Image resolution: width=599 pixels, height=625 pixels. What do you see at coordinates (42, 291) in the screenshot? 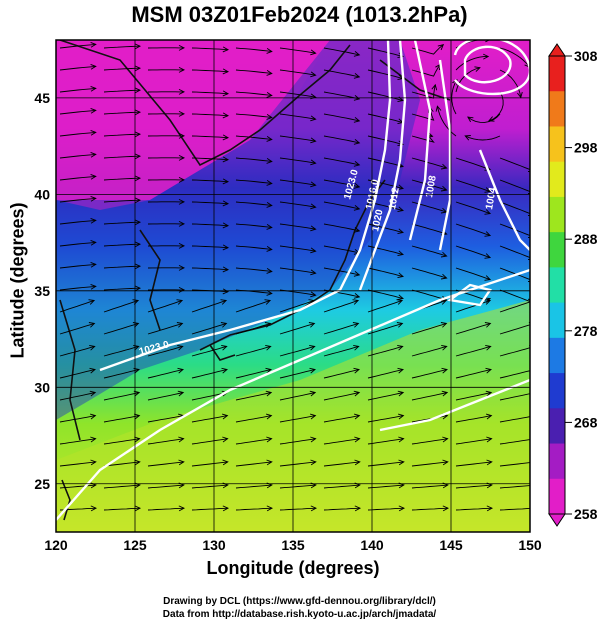
I see `y-tick-label: 35` at bounding box center [42, 291].